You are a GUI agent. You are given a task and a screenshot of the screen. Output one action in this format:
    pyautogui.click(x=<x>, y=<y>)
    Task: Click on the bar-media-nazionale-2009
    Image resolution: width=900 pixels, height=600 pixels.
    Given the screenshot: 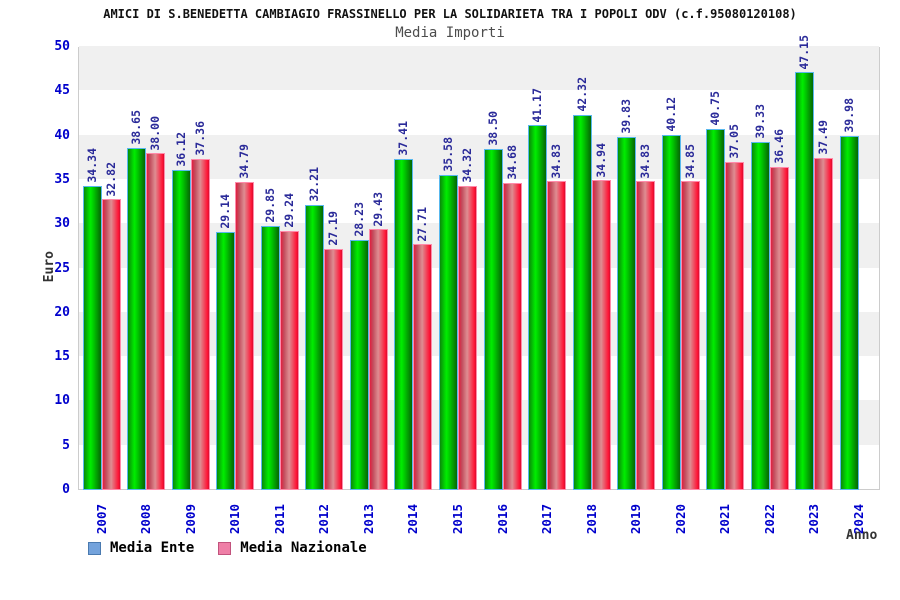 What is the action you would take?
    pyautogui.click(x=200, y=324)
    